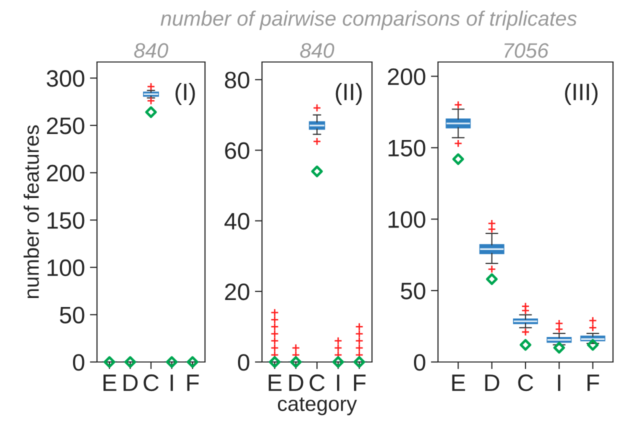  I want to click on chart-title: 7056, so click(526, 50).